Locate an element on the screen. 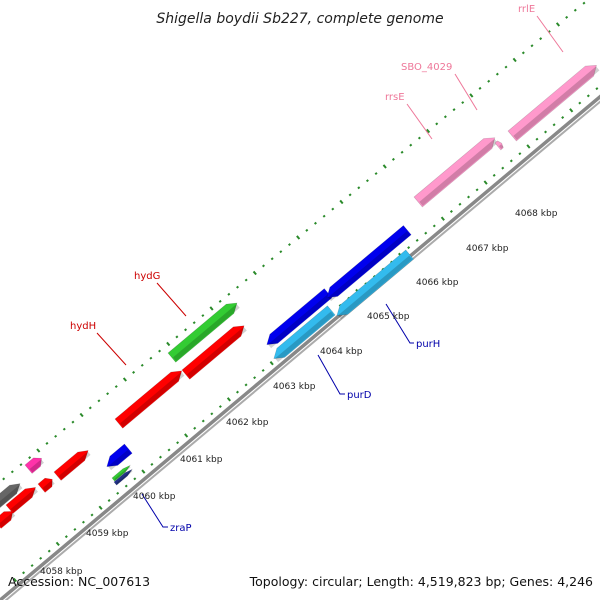  gene-arrow-blue is located at coordinates (119, 457).